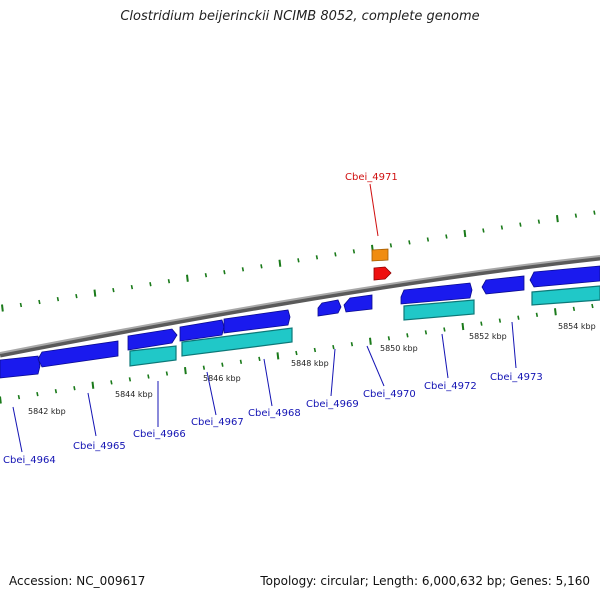  I want to click on gene-label-cbei-4969: Cbei_4969, so click(332, 404).